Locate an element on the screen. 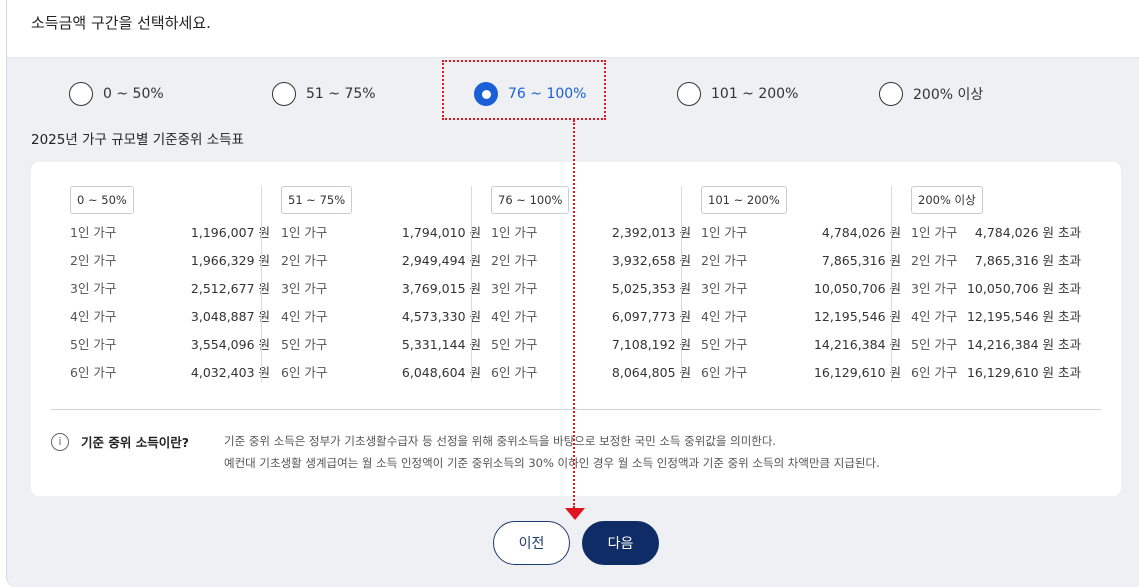 The width and height of the screenshot is (1139, 587). household-row: 4인 가구 12,195,546 원 is located at coordinates (801, 316).